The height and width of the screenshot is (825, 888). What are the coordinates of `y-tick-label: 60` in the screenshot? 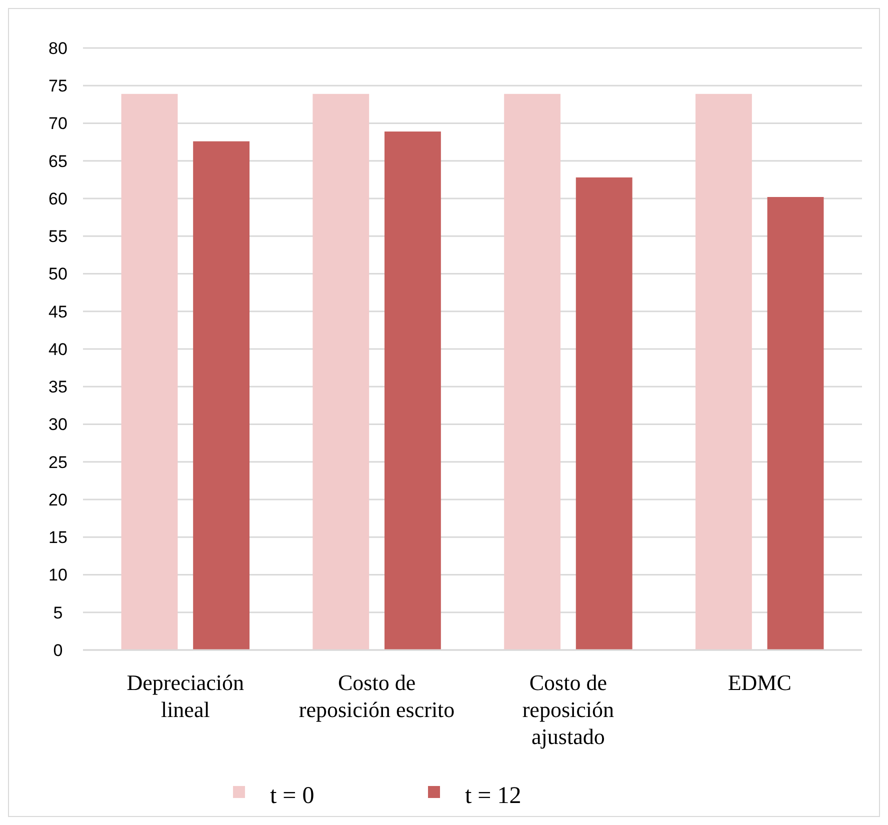 It's located at (58, 198).